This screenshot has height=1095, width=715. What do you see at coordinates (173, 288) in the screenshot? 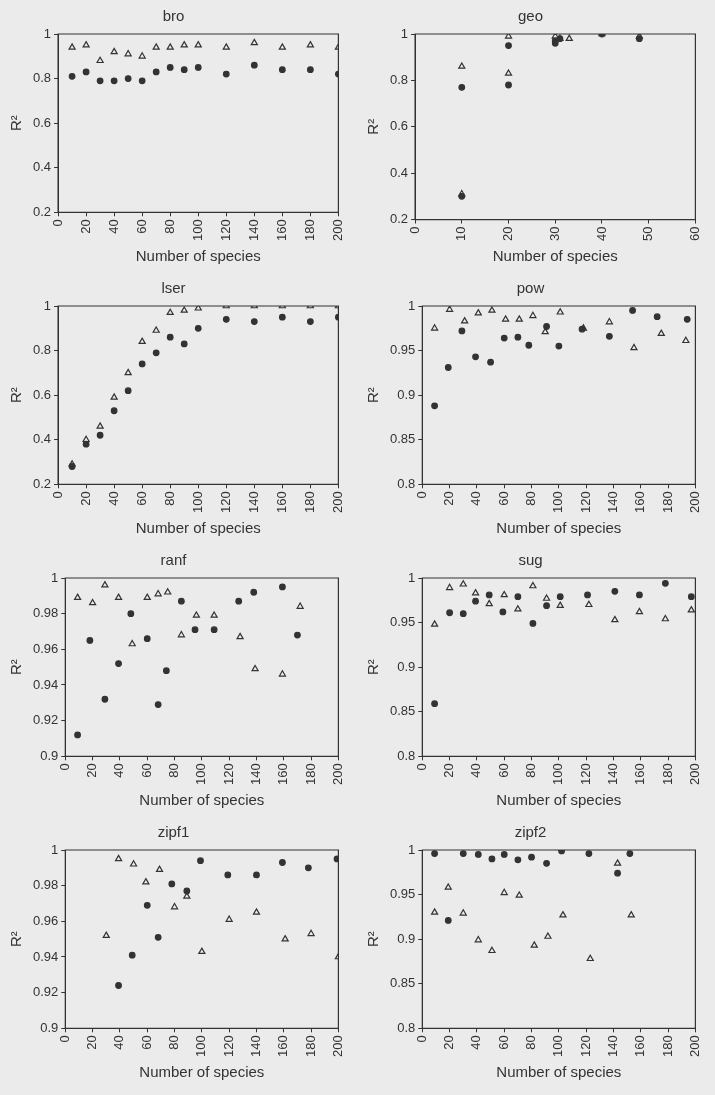
I see `chart-title: lser` at bounding box center [173, 288].